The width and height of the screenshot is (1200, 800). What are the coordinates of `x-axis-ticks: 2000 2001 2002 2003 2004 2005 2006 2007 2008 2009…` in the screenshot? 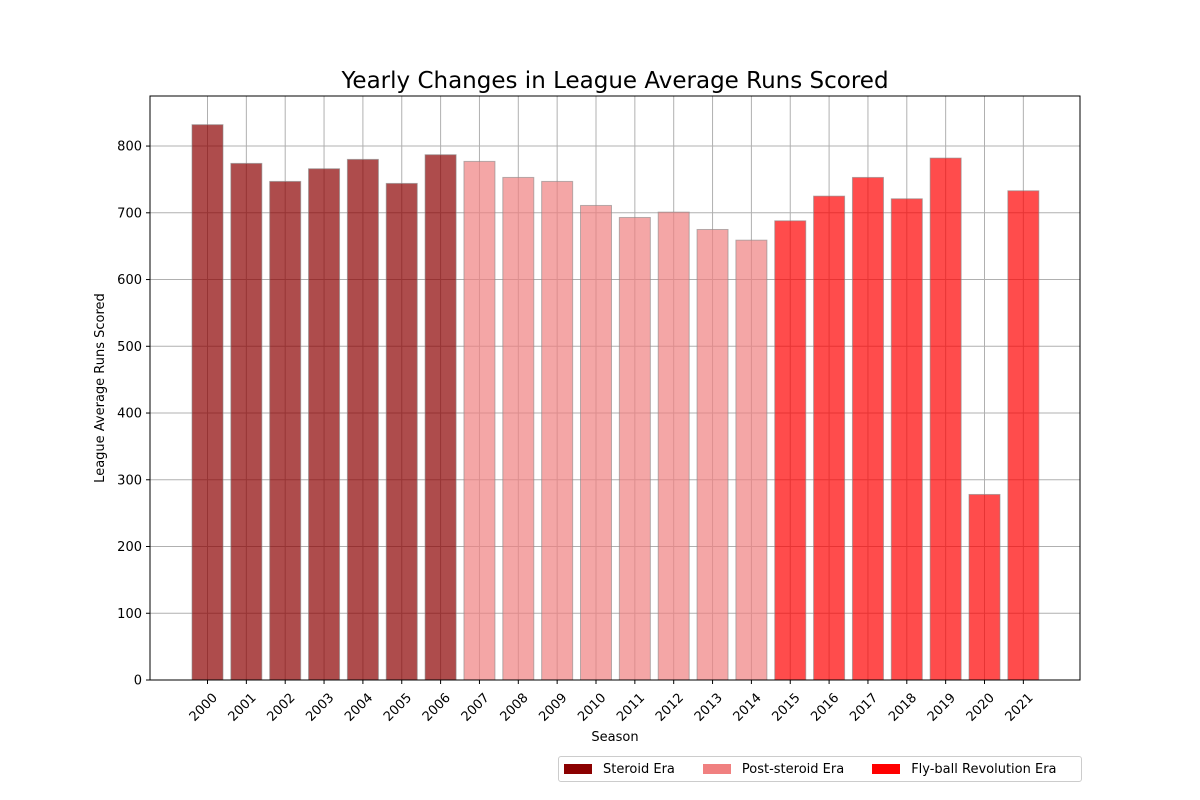 It's located at (612, 702).